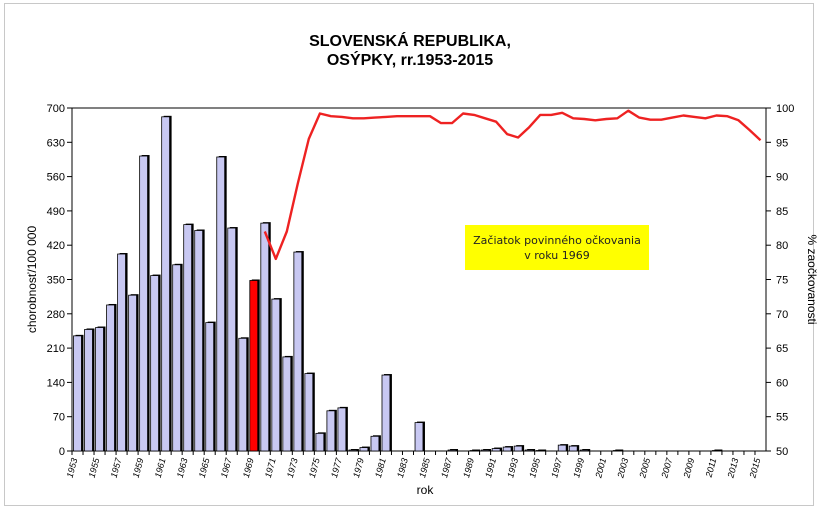  Describe the element at coordinates (56, 281) in the screenshot. I see `y-tick-label: 350` at that location.